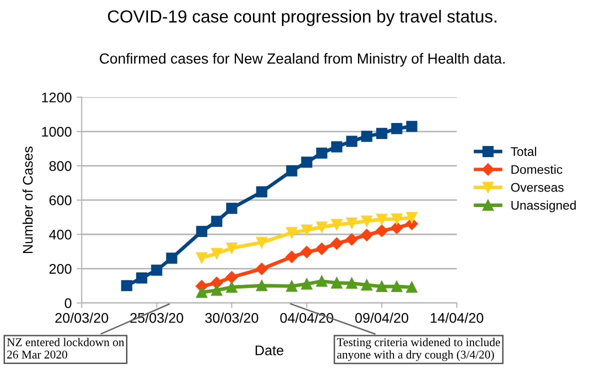 This screenshot has width=605, height=374. I want to click on y-tick-label: 600, so click(60, 200).